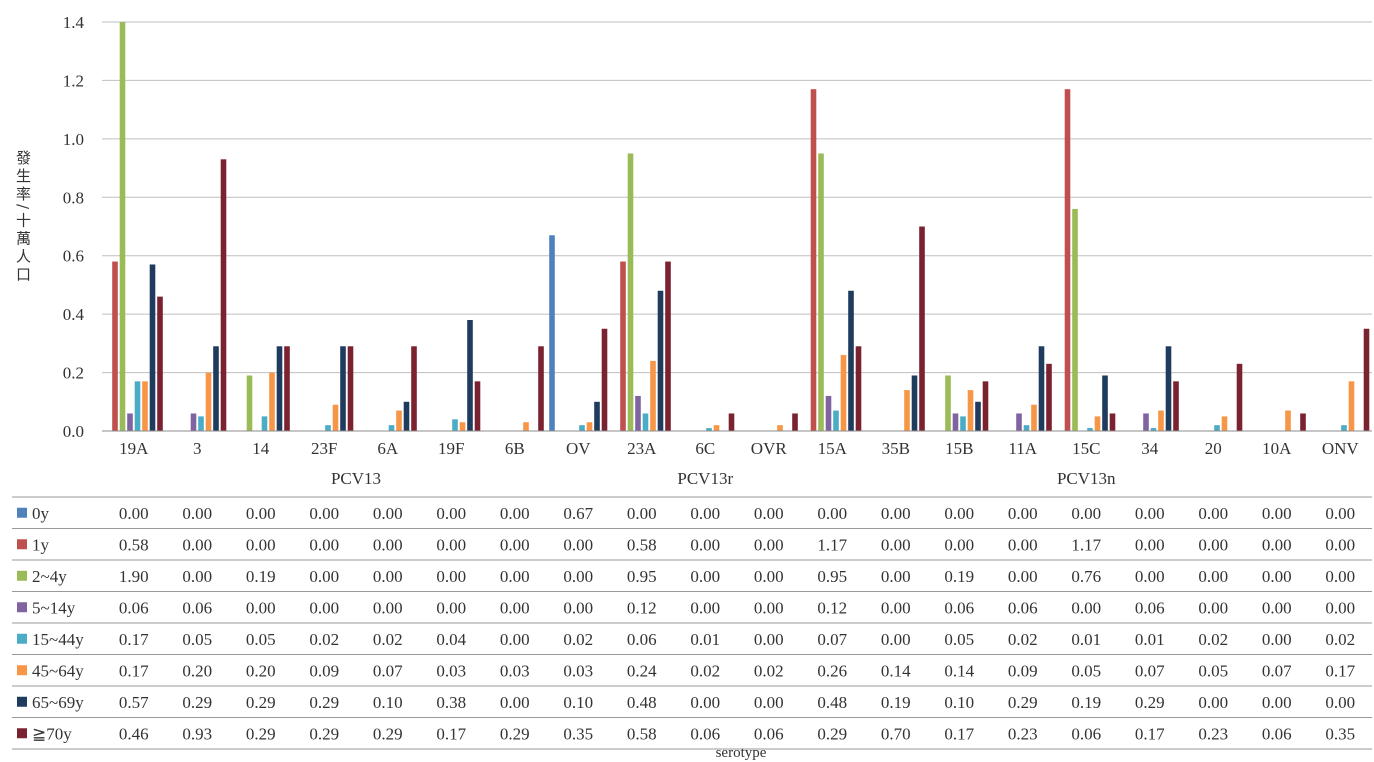 The width and height of the screenshot is (1374, 762). I want to click on table-cell: 0.38, so click(451, 702).